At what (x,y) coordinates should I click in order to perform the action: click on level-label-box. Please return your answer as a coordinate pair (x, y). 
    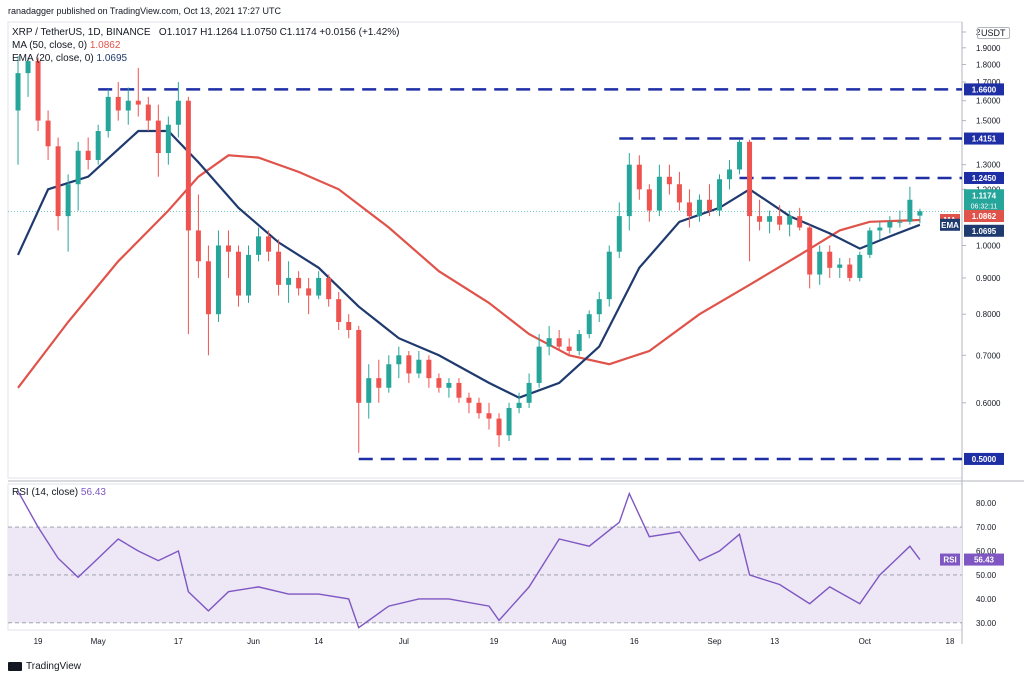
    Looking at the image, I should click on (984, 89).